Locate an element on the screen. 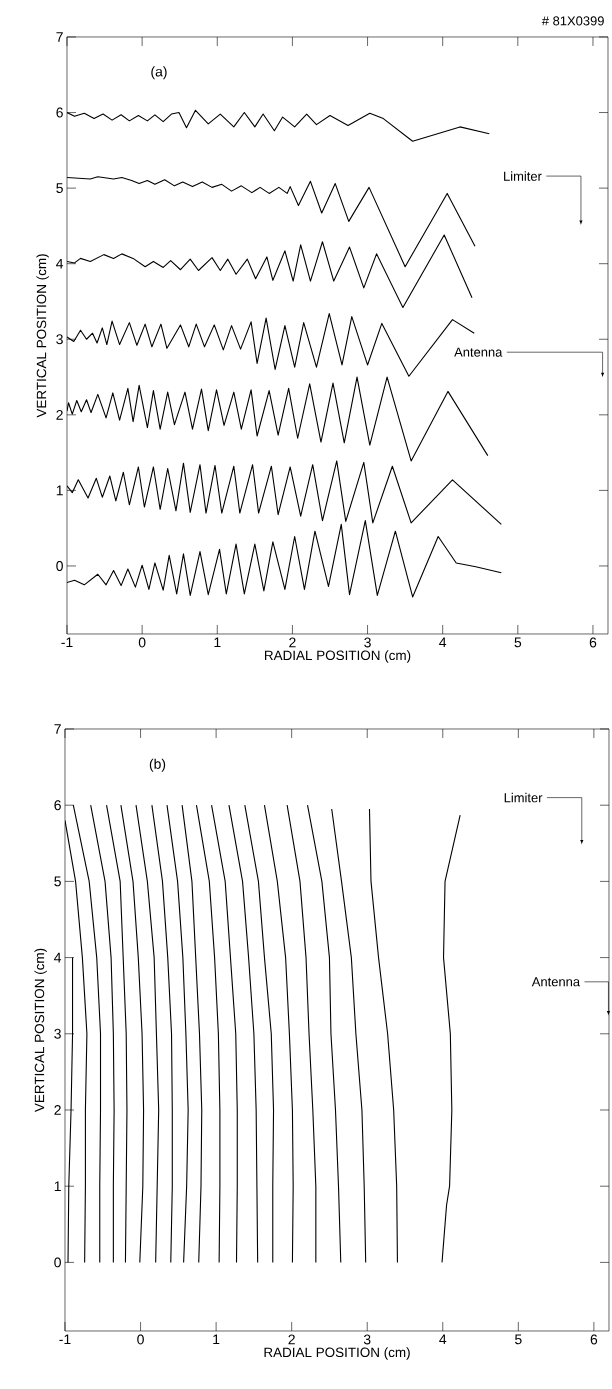  text: (a) is located at coordinates (159, 73).